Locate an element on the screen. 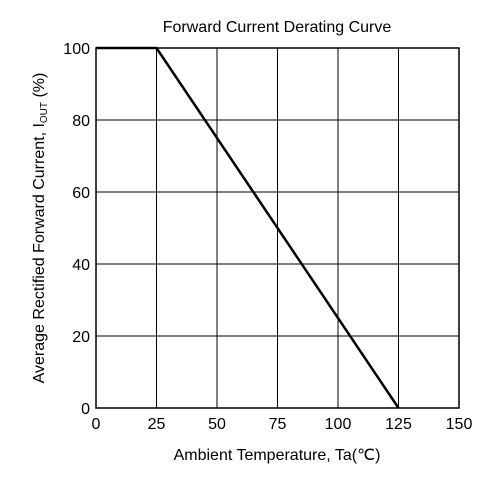 The image size is (495, 481). y-tick-label: 40 is located at coordinates (81, 265).